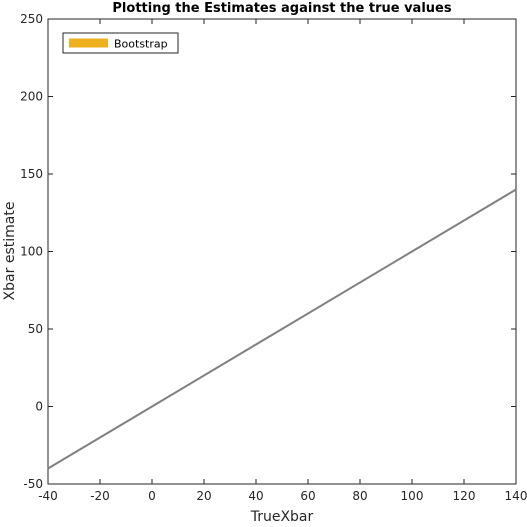 This screenshot has height=527, width=527. I want to click on x-tick-label: 60, so click(307, 496).